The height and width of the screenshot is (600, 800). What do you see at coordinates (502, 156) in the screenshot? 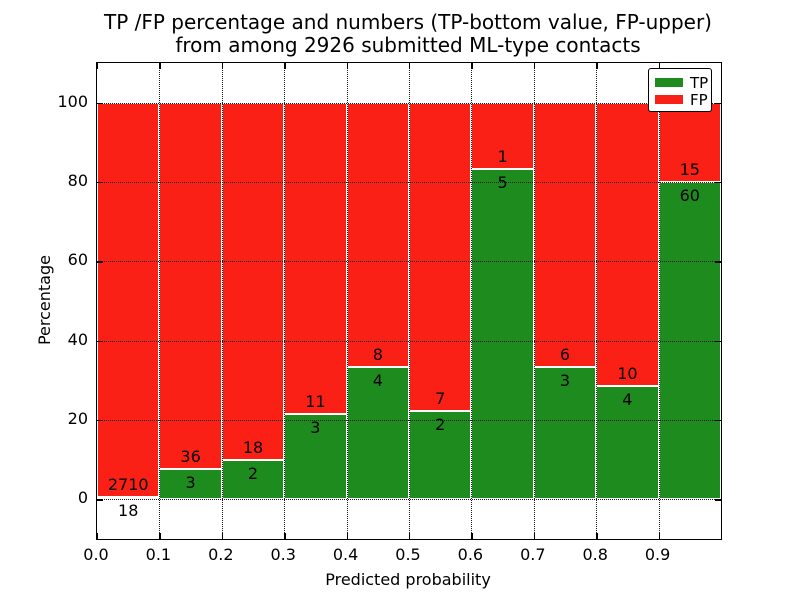
I see `fp-count-label-6: 1` at bounding box center [502, 156].